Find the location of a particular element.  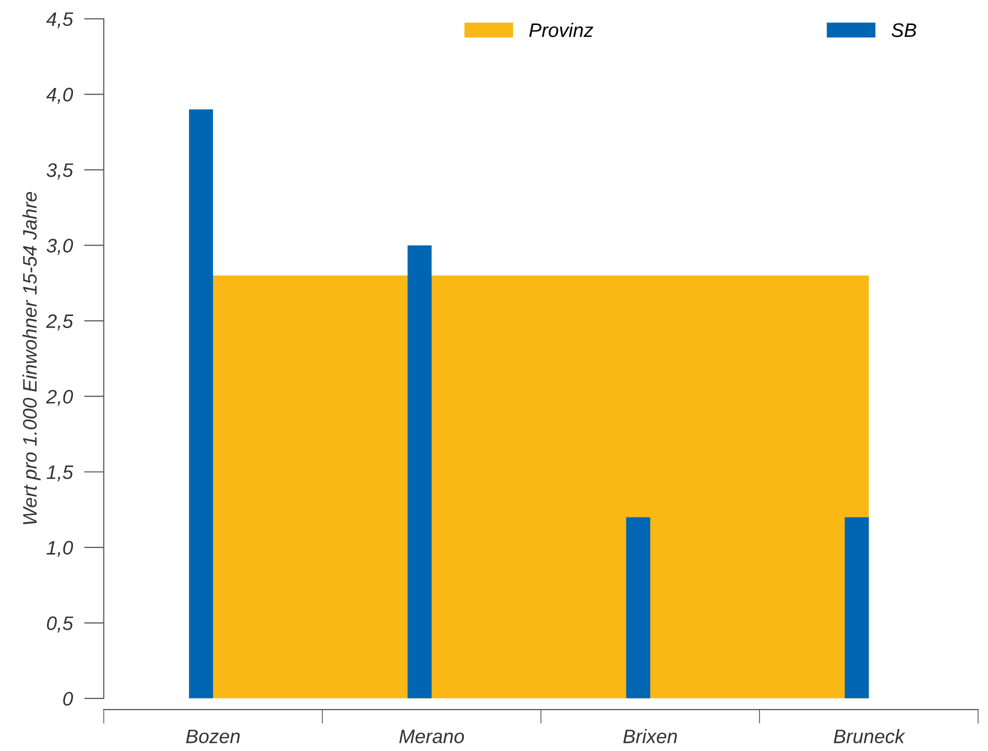

x-tick-label: Merano is located at coordinates (431, 737).